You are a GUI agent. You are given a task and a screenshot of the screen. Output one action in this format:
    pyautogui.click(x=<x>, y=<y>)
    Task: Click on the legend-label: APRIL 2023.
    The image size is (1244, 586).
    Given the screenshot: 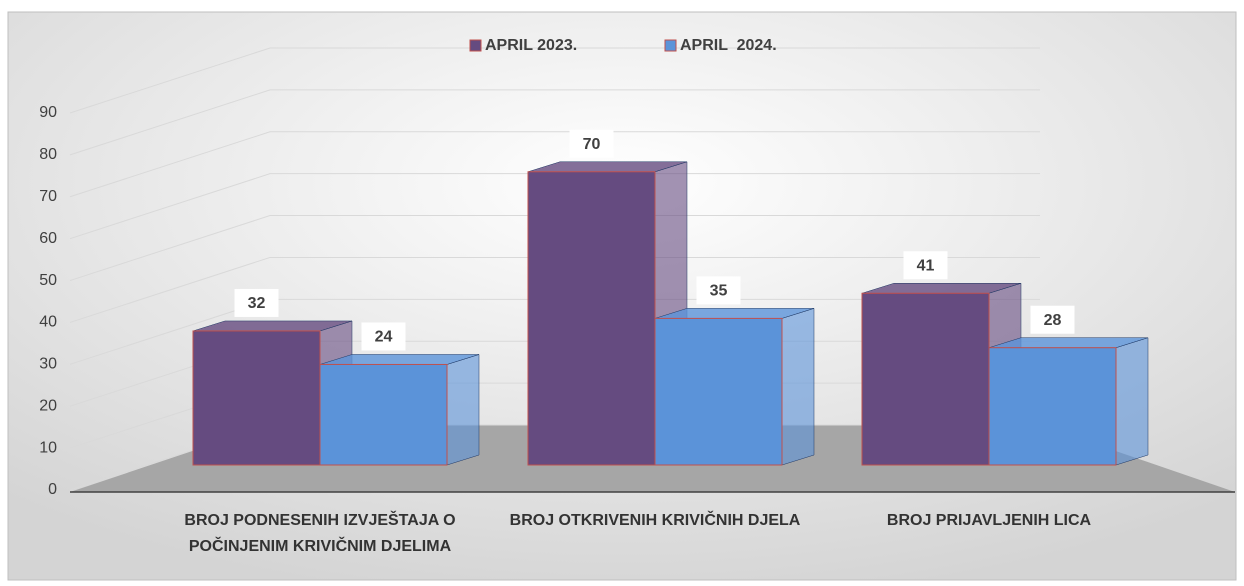 What is the action you would take?
    pyautogui.click(x=531, y=45)
    